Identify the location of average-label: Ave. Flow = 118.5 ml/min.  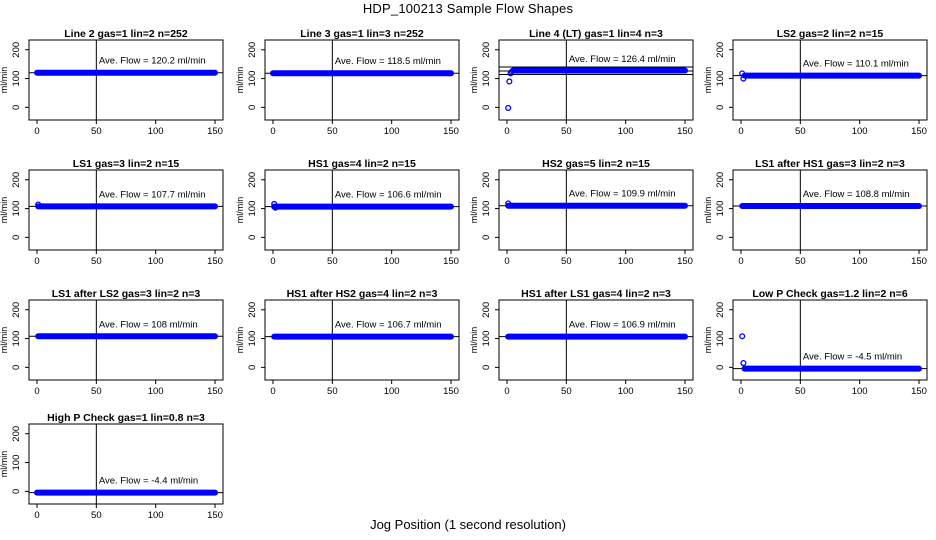
(388, 61).